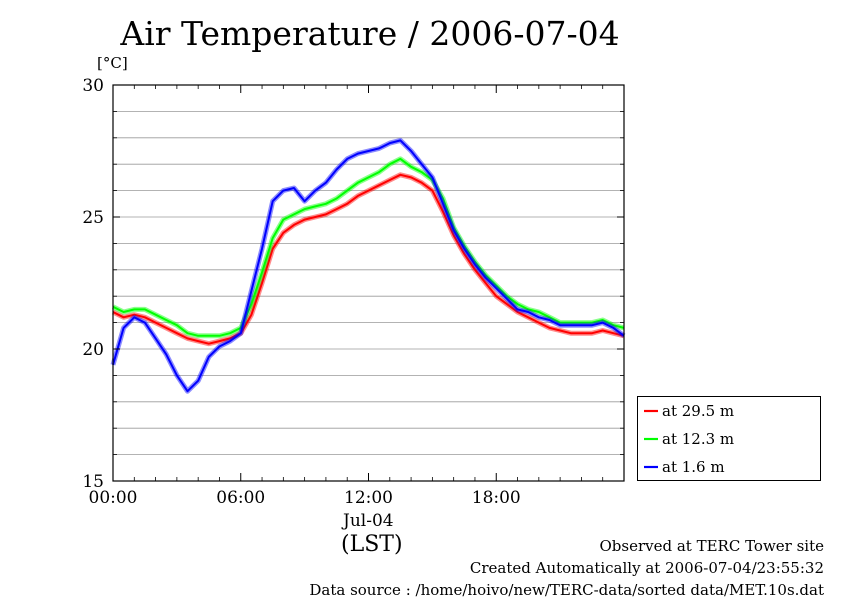  I want to click on x-axis-date-label: Jul-04, so click(368, 521).